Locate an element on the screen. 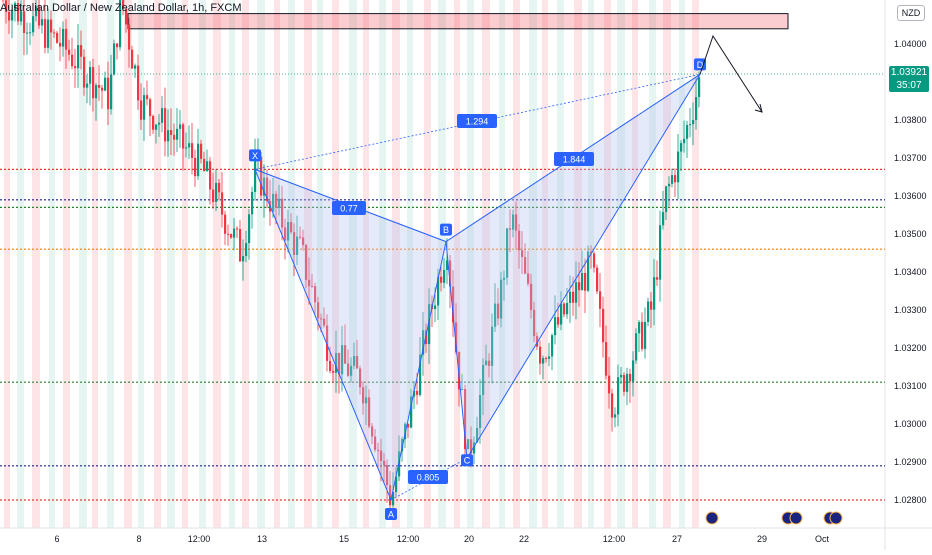  x-tick-label: 12:00 is located at coordinates (614, 539).